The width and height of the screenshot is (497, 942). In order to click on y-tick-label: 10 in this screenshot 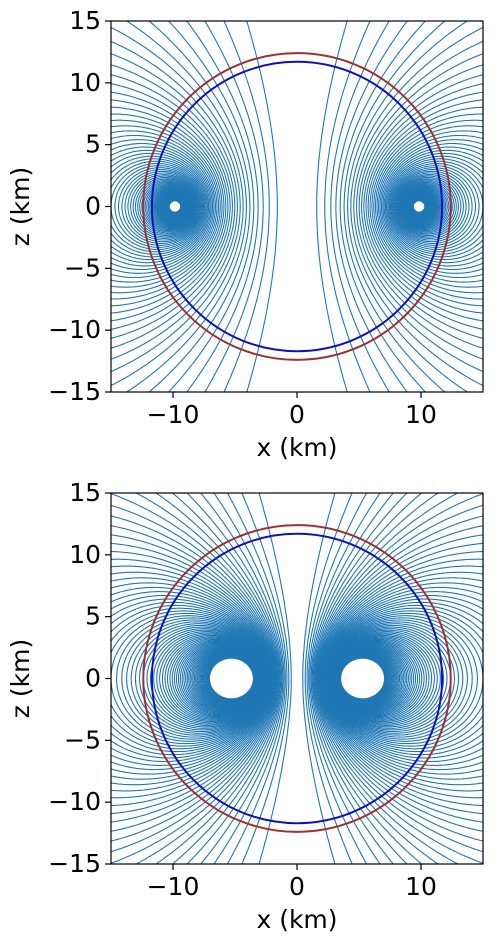, I will do `click(85, 82)`.